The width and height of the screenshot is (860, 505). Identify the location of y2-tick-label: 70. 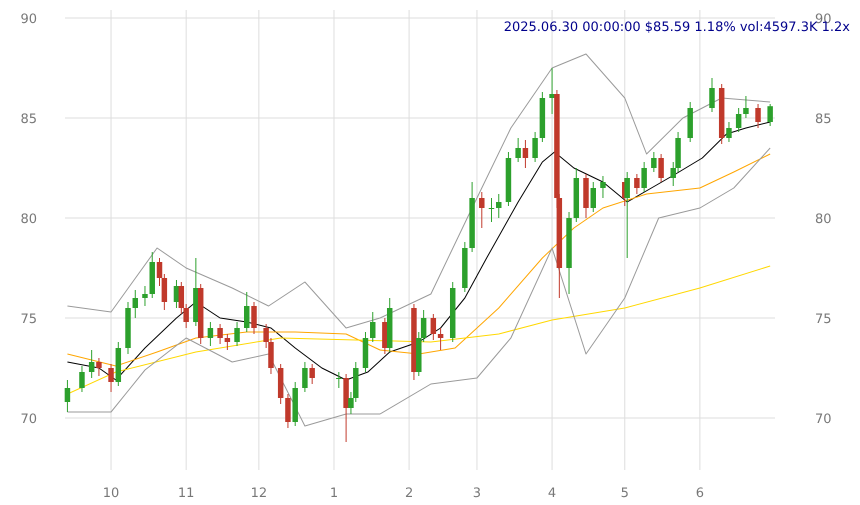
(823, 419).